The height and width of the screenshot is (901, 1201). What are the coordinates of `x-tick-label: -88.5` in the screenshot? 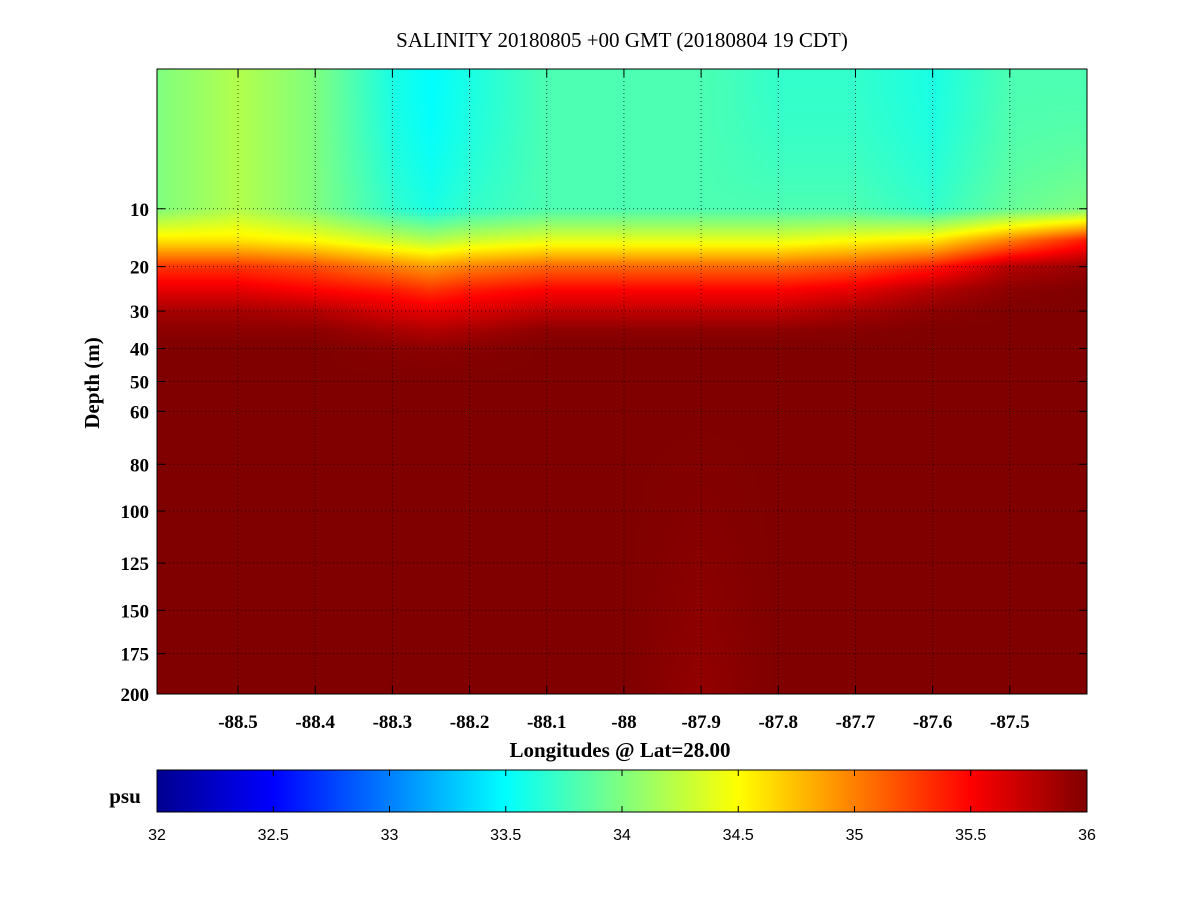 It's located at (238, 722).